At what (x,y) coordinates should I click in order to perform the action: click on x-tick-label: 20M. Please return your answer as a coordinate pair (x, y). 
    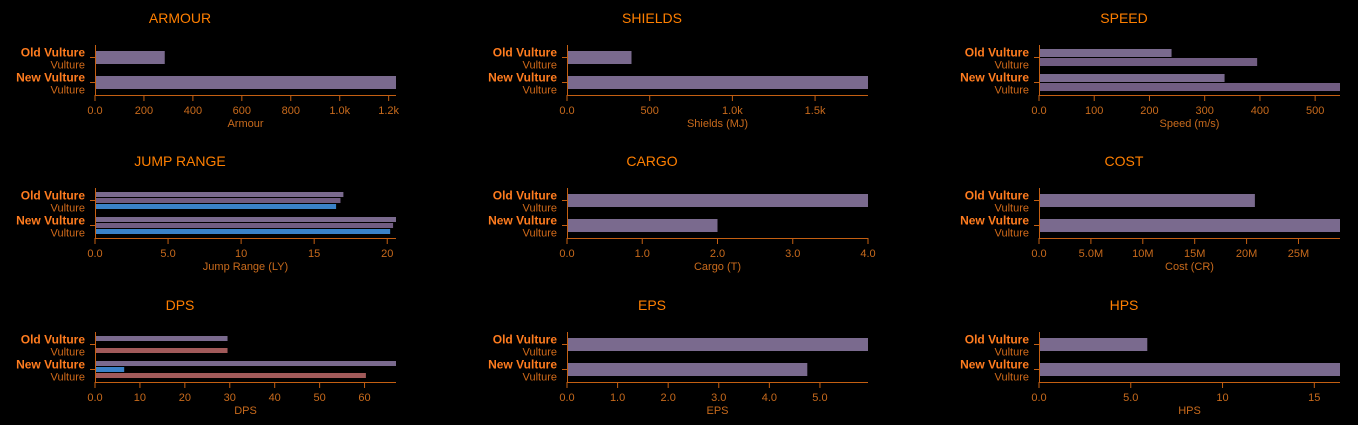
    Looking at the image, I should click on (1246, 254).